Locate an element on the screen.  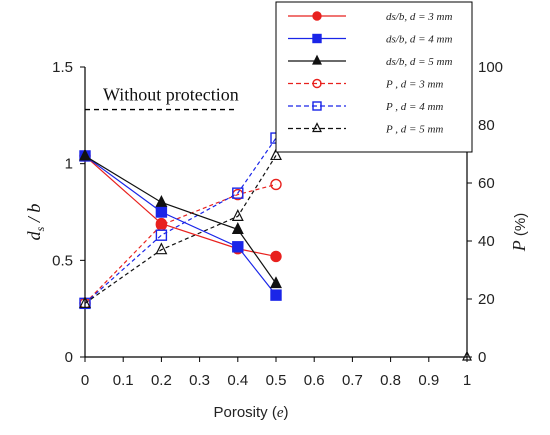
legend-label: ds/b, d = 3 mm is located at coordinates (419, 17).